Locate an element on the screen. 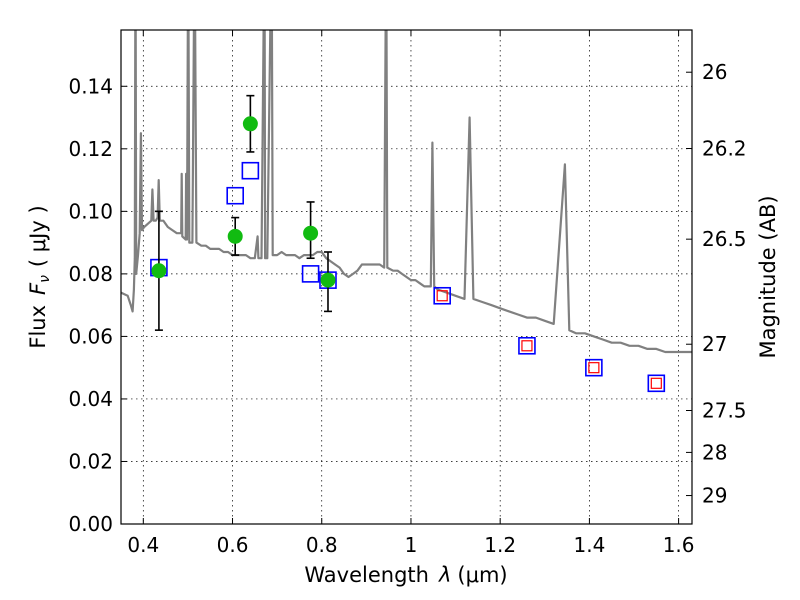 Image resolution: width=800 pixels, height=600 pixels. y-tick-label: 0.10 is located at coordinates (90, 211).